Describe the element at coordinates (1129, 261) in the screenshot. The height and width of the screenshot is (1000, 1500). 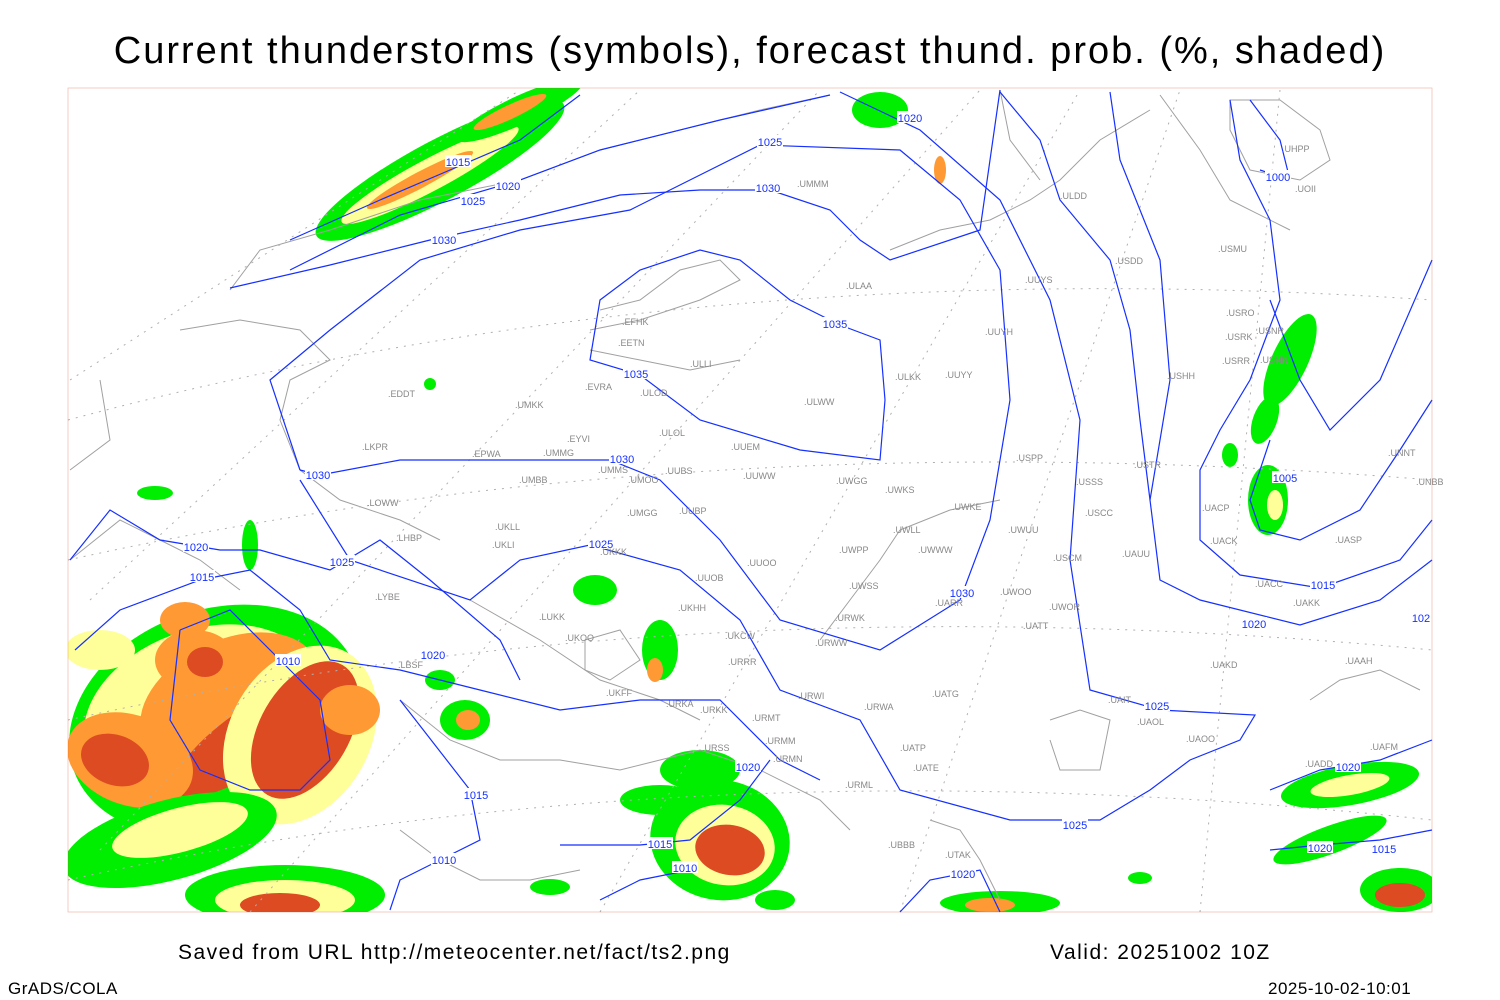
I see `station-label: .USDD` at that location.